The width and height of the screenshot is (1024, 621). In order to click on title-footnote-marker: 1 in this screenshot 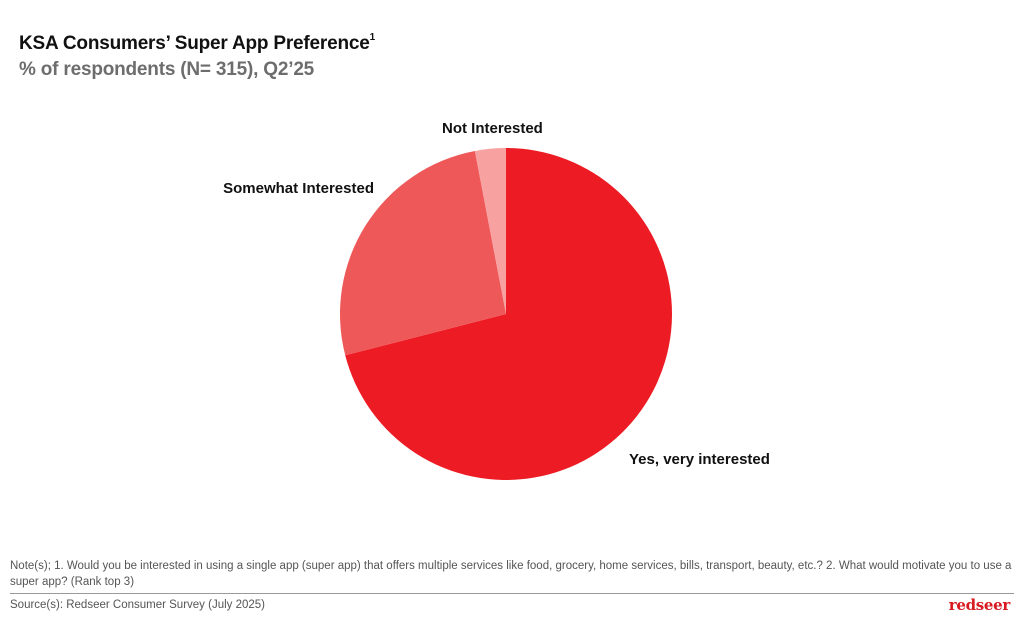, I will do `click(372, 37)`.